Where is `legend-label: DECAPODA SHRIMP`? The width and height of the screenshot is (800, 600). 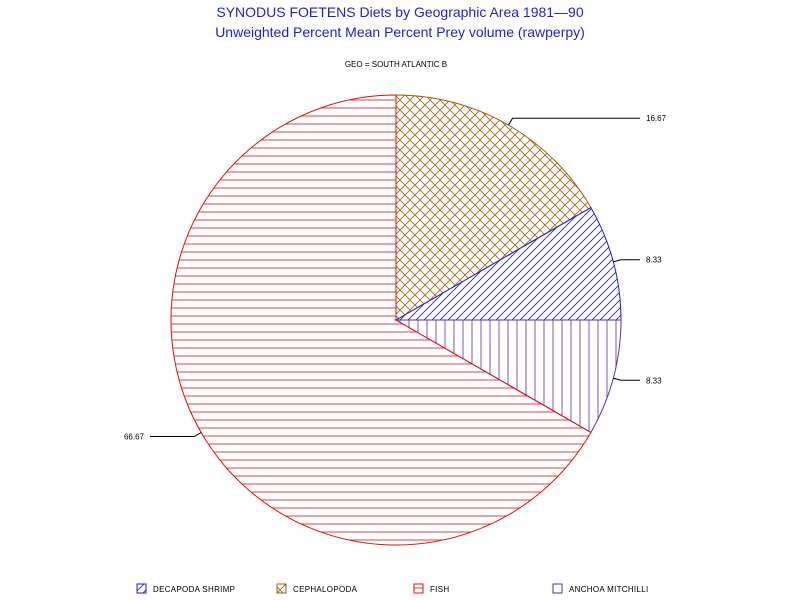 legend-label: DECAPODA SHRIMP is located at coordinates (194, 589).